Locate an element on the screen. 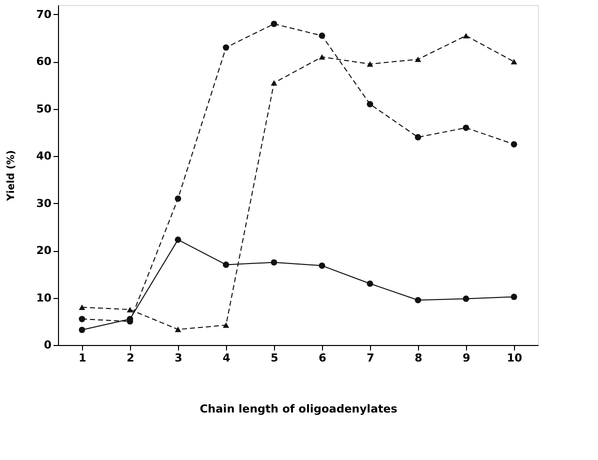  y-tick-label: 0 is located at coordinates (48, 345).